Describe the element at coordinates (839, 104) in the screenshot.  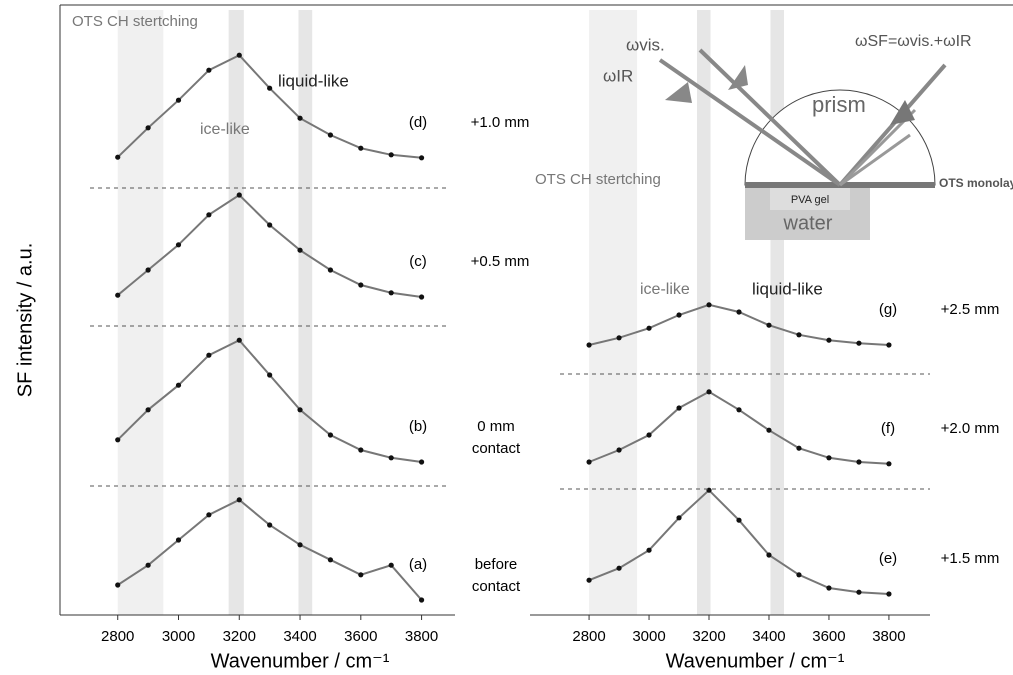
I see `prism-label: prism` at that location.